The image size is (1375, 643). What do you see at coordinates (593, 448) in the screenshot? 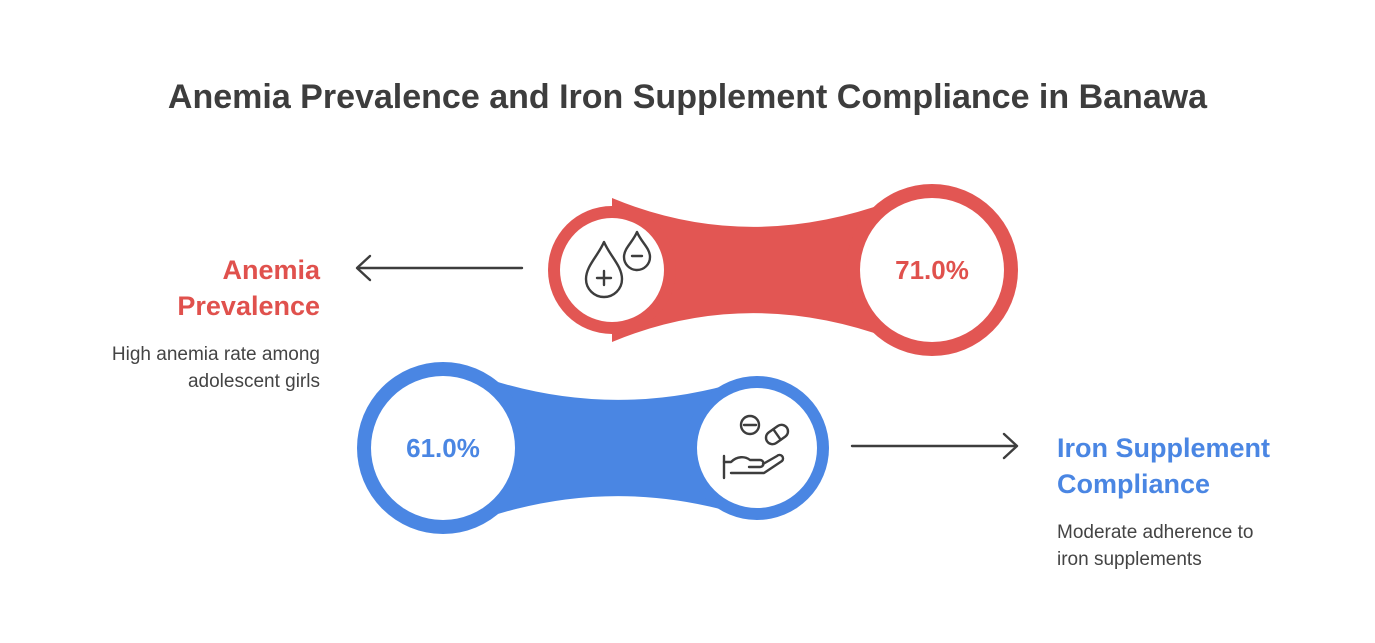
I see `iron-connector` at bounding box center [593, 448].